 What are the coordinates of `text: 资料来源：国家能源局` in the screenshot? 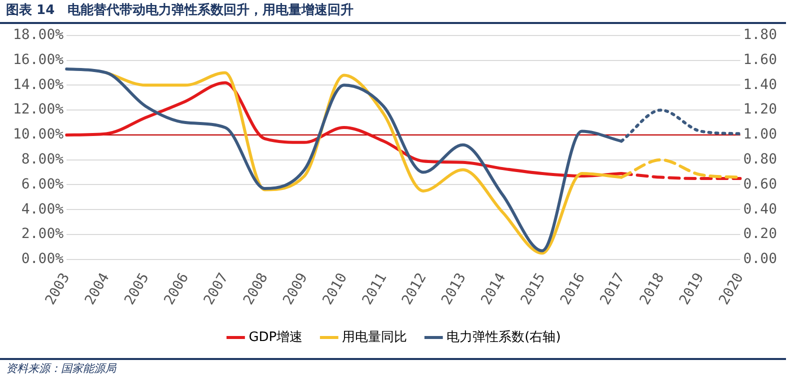 It's located at (393, 368).